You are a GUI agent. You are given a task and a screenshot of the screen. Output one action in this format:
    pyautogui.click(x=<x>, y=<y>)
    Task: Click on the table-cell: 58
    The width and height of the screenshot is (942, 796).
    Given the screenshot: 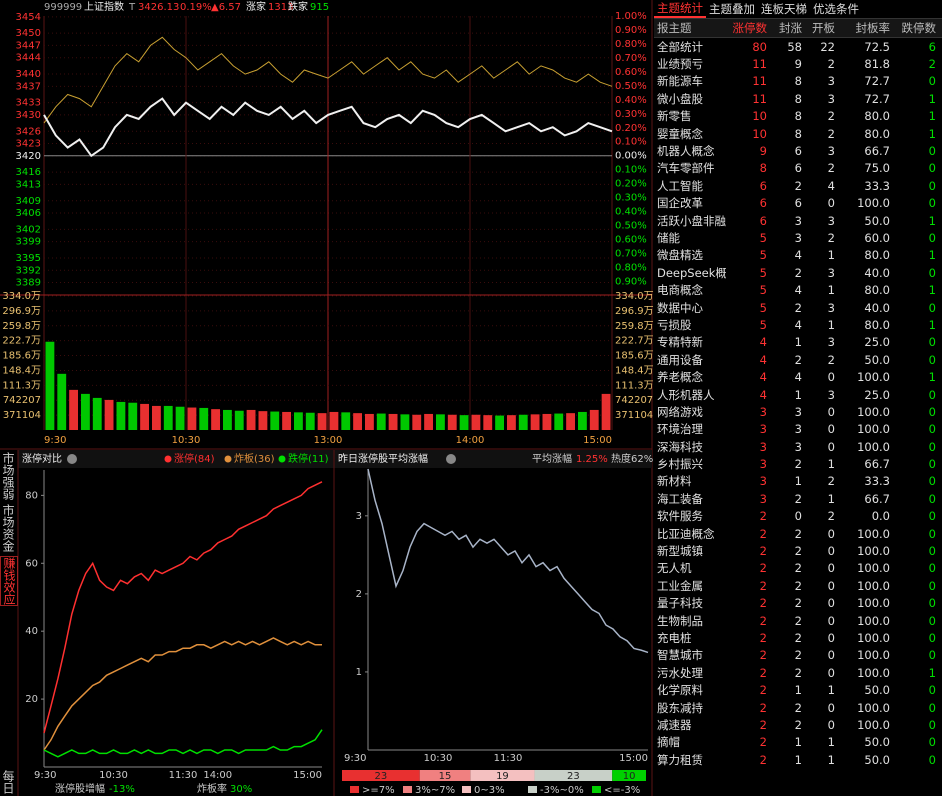 What is the action you would take?
    pyautogui.click(x=794, y=46)
    